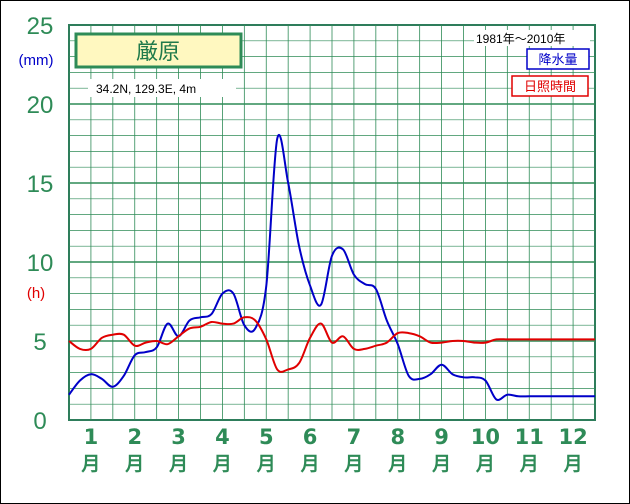 The image size is (630, 504). I want to click on y-tick-labels: 0 5 10 15 20 25, so click(40, 224).